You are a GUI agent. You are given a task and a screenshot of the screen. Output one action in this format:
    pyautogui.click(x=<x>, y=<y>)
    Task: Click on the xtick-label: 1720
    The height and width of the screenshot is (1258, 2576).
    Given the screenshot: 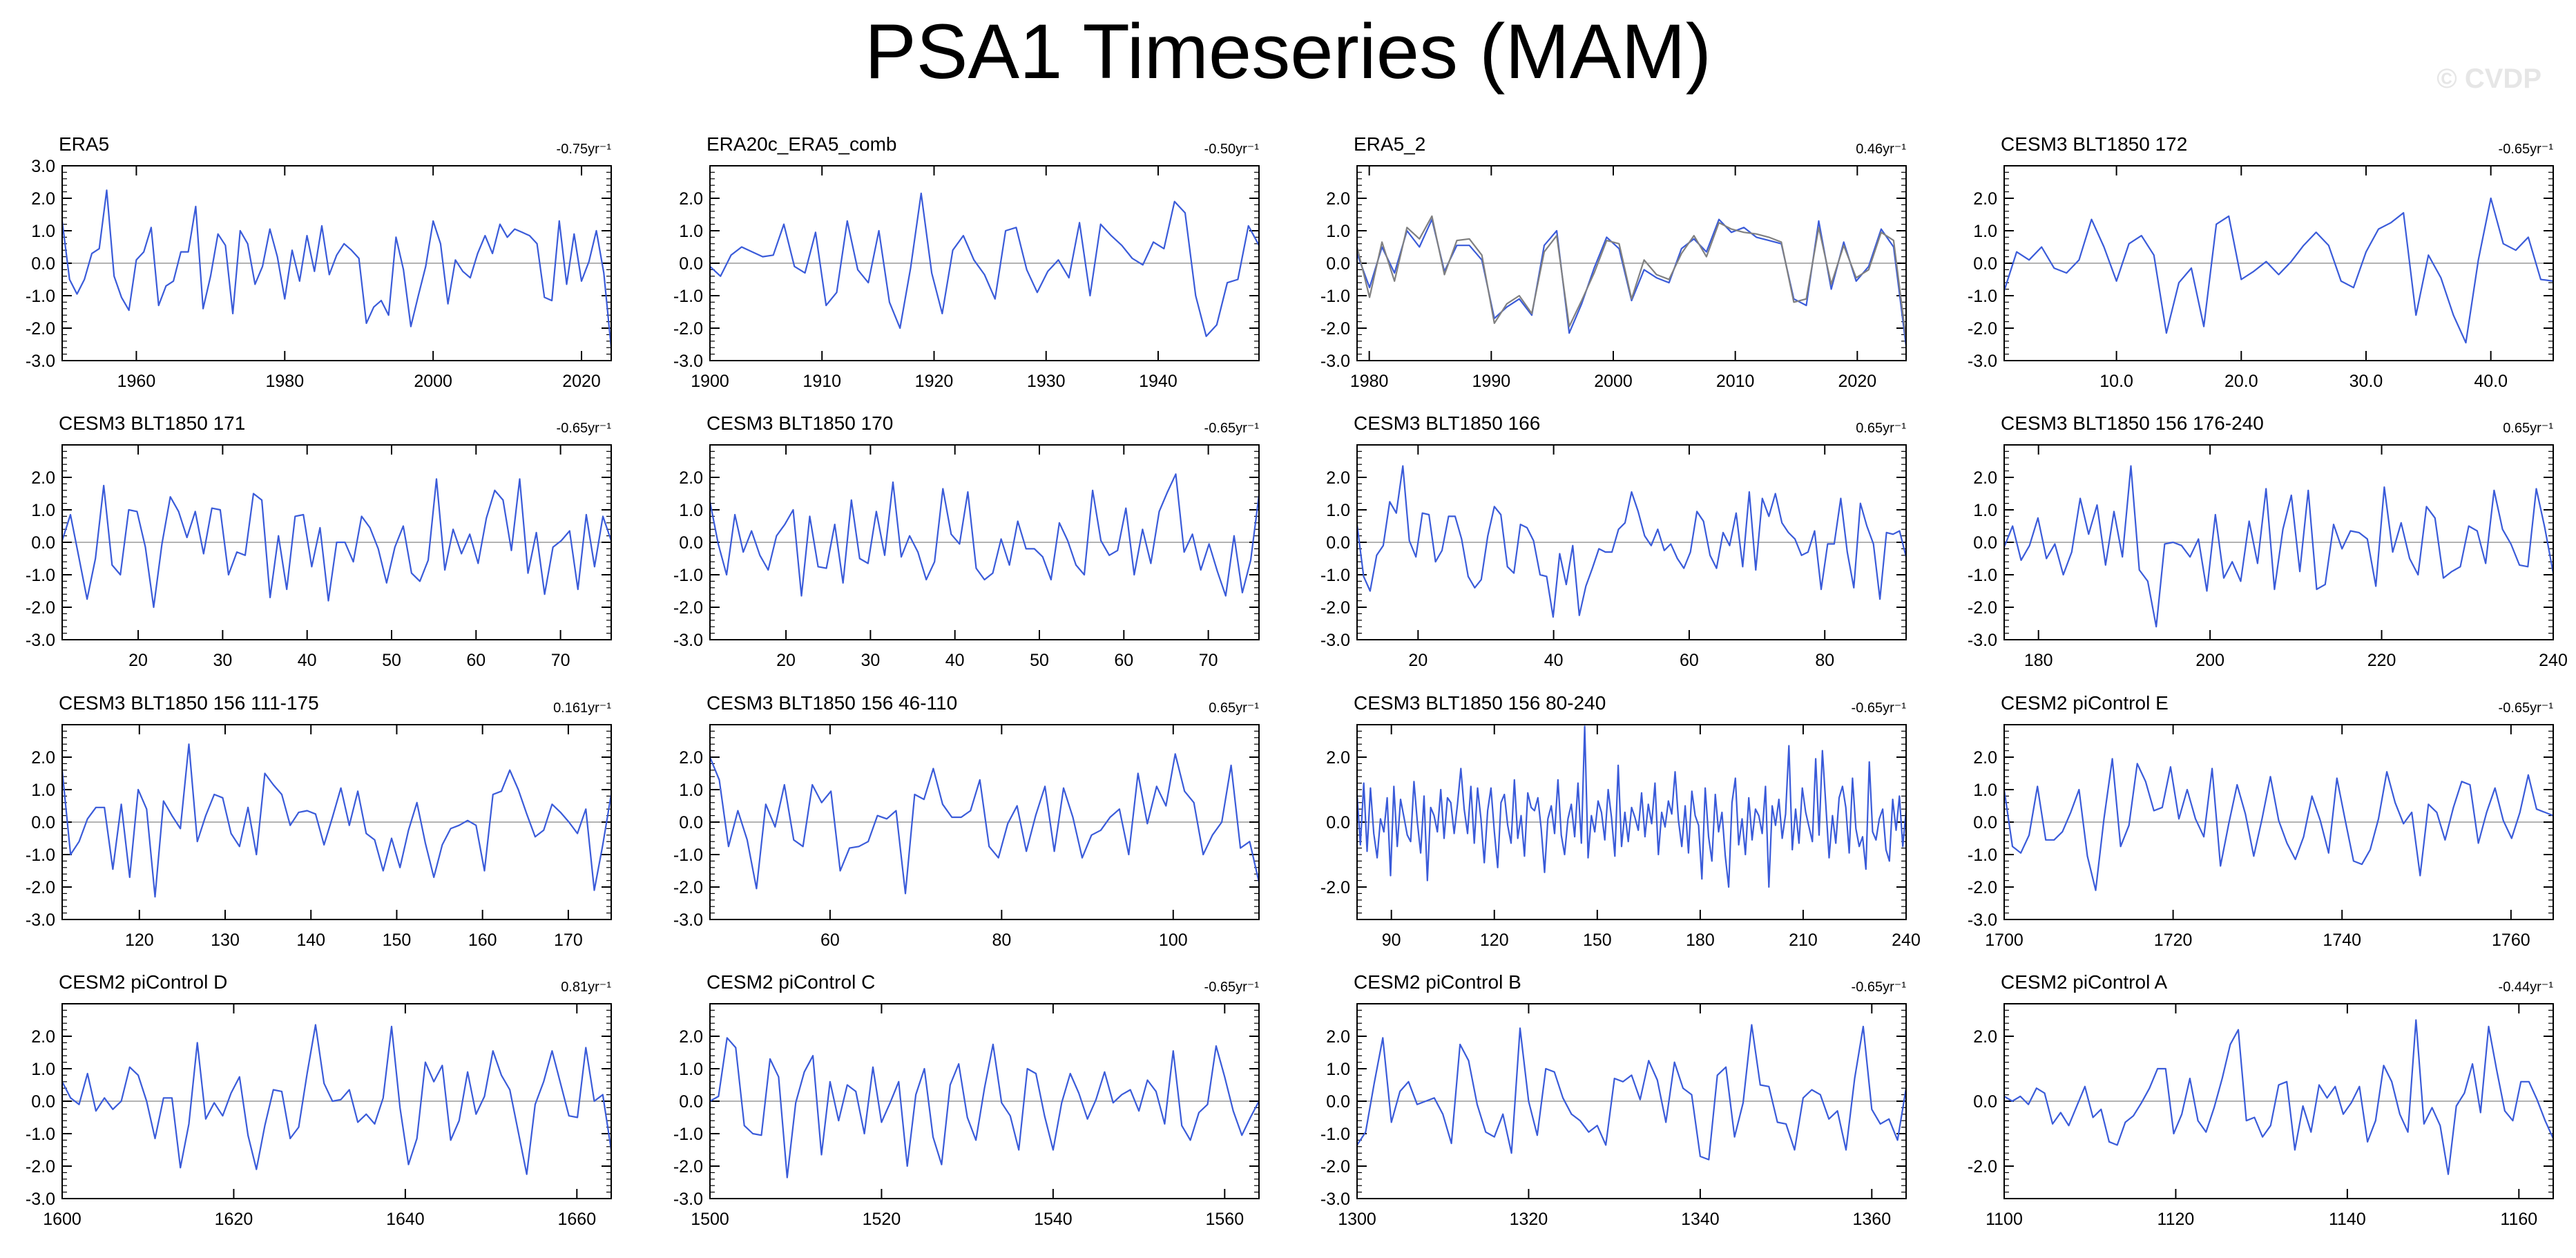 What is the action you would take?
    pyautogui.click(x=2173, y=941)
    